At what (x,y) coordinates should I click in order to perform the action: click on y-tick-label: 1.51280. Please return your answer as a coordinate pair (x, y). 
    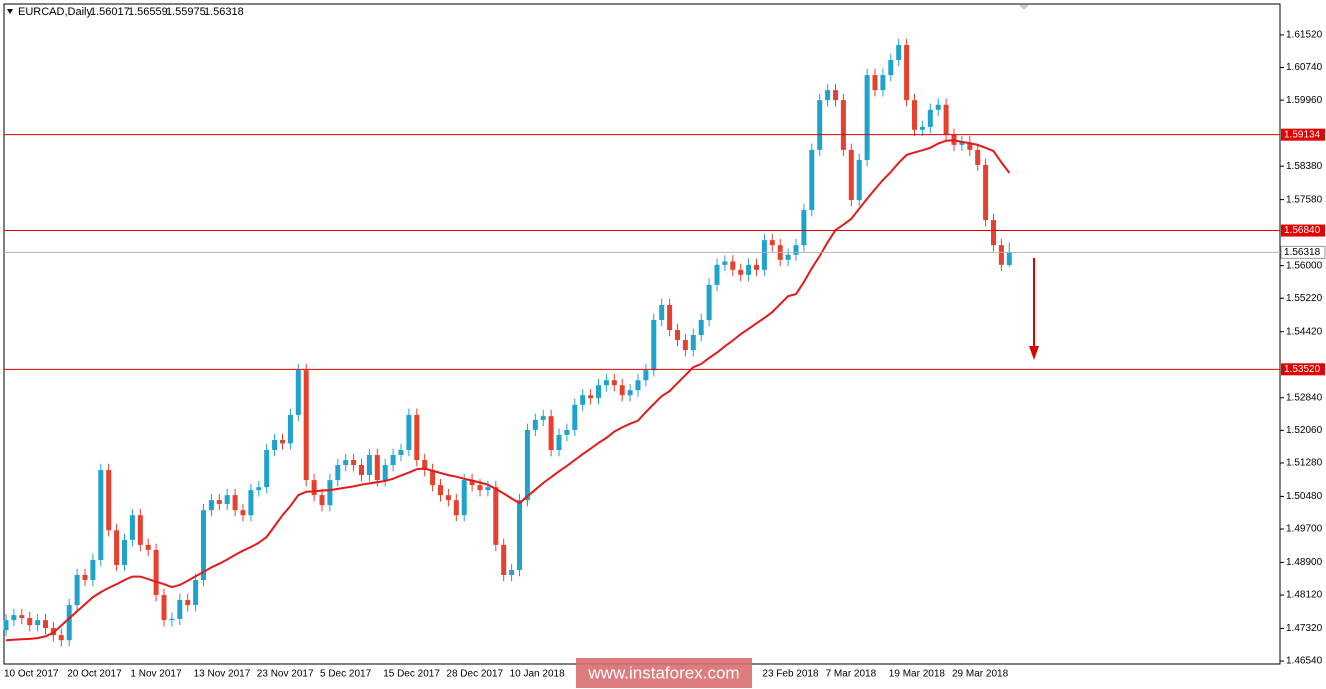
    Looking at the image, I should click on (1304, 463).